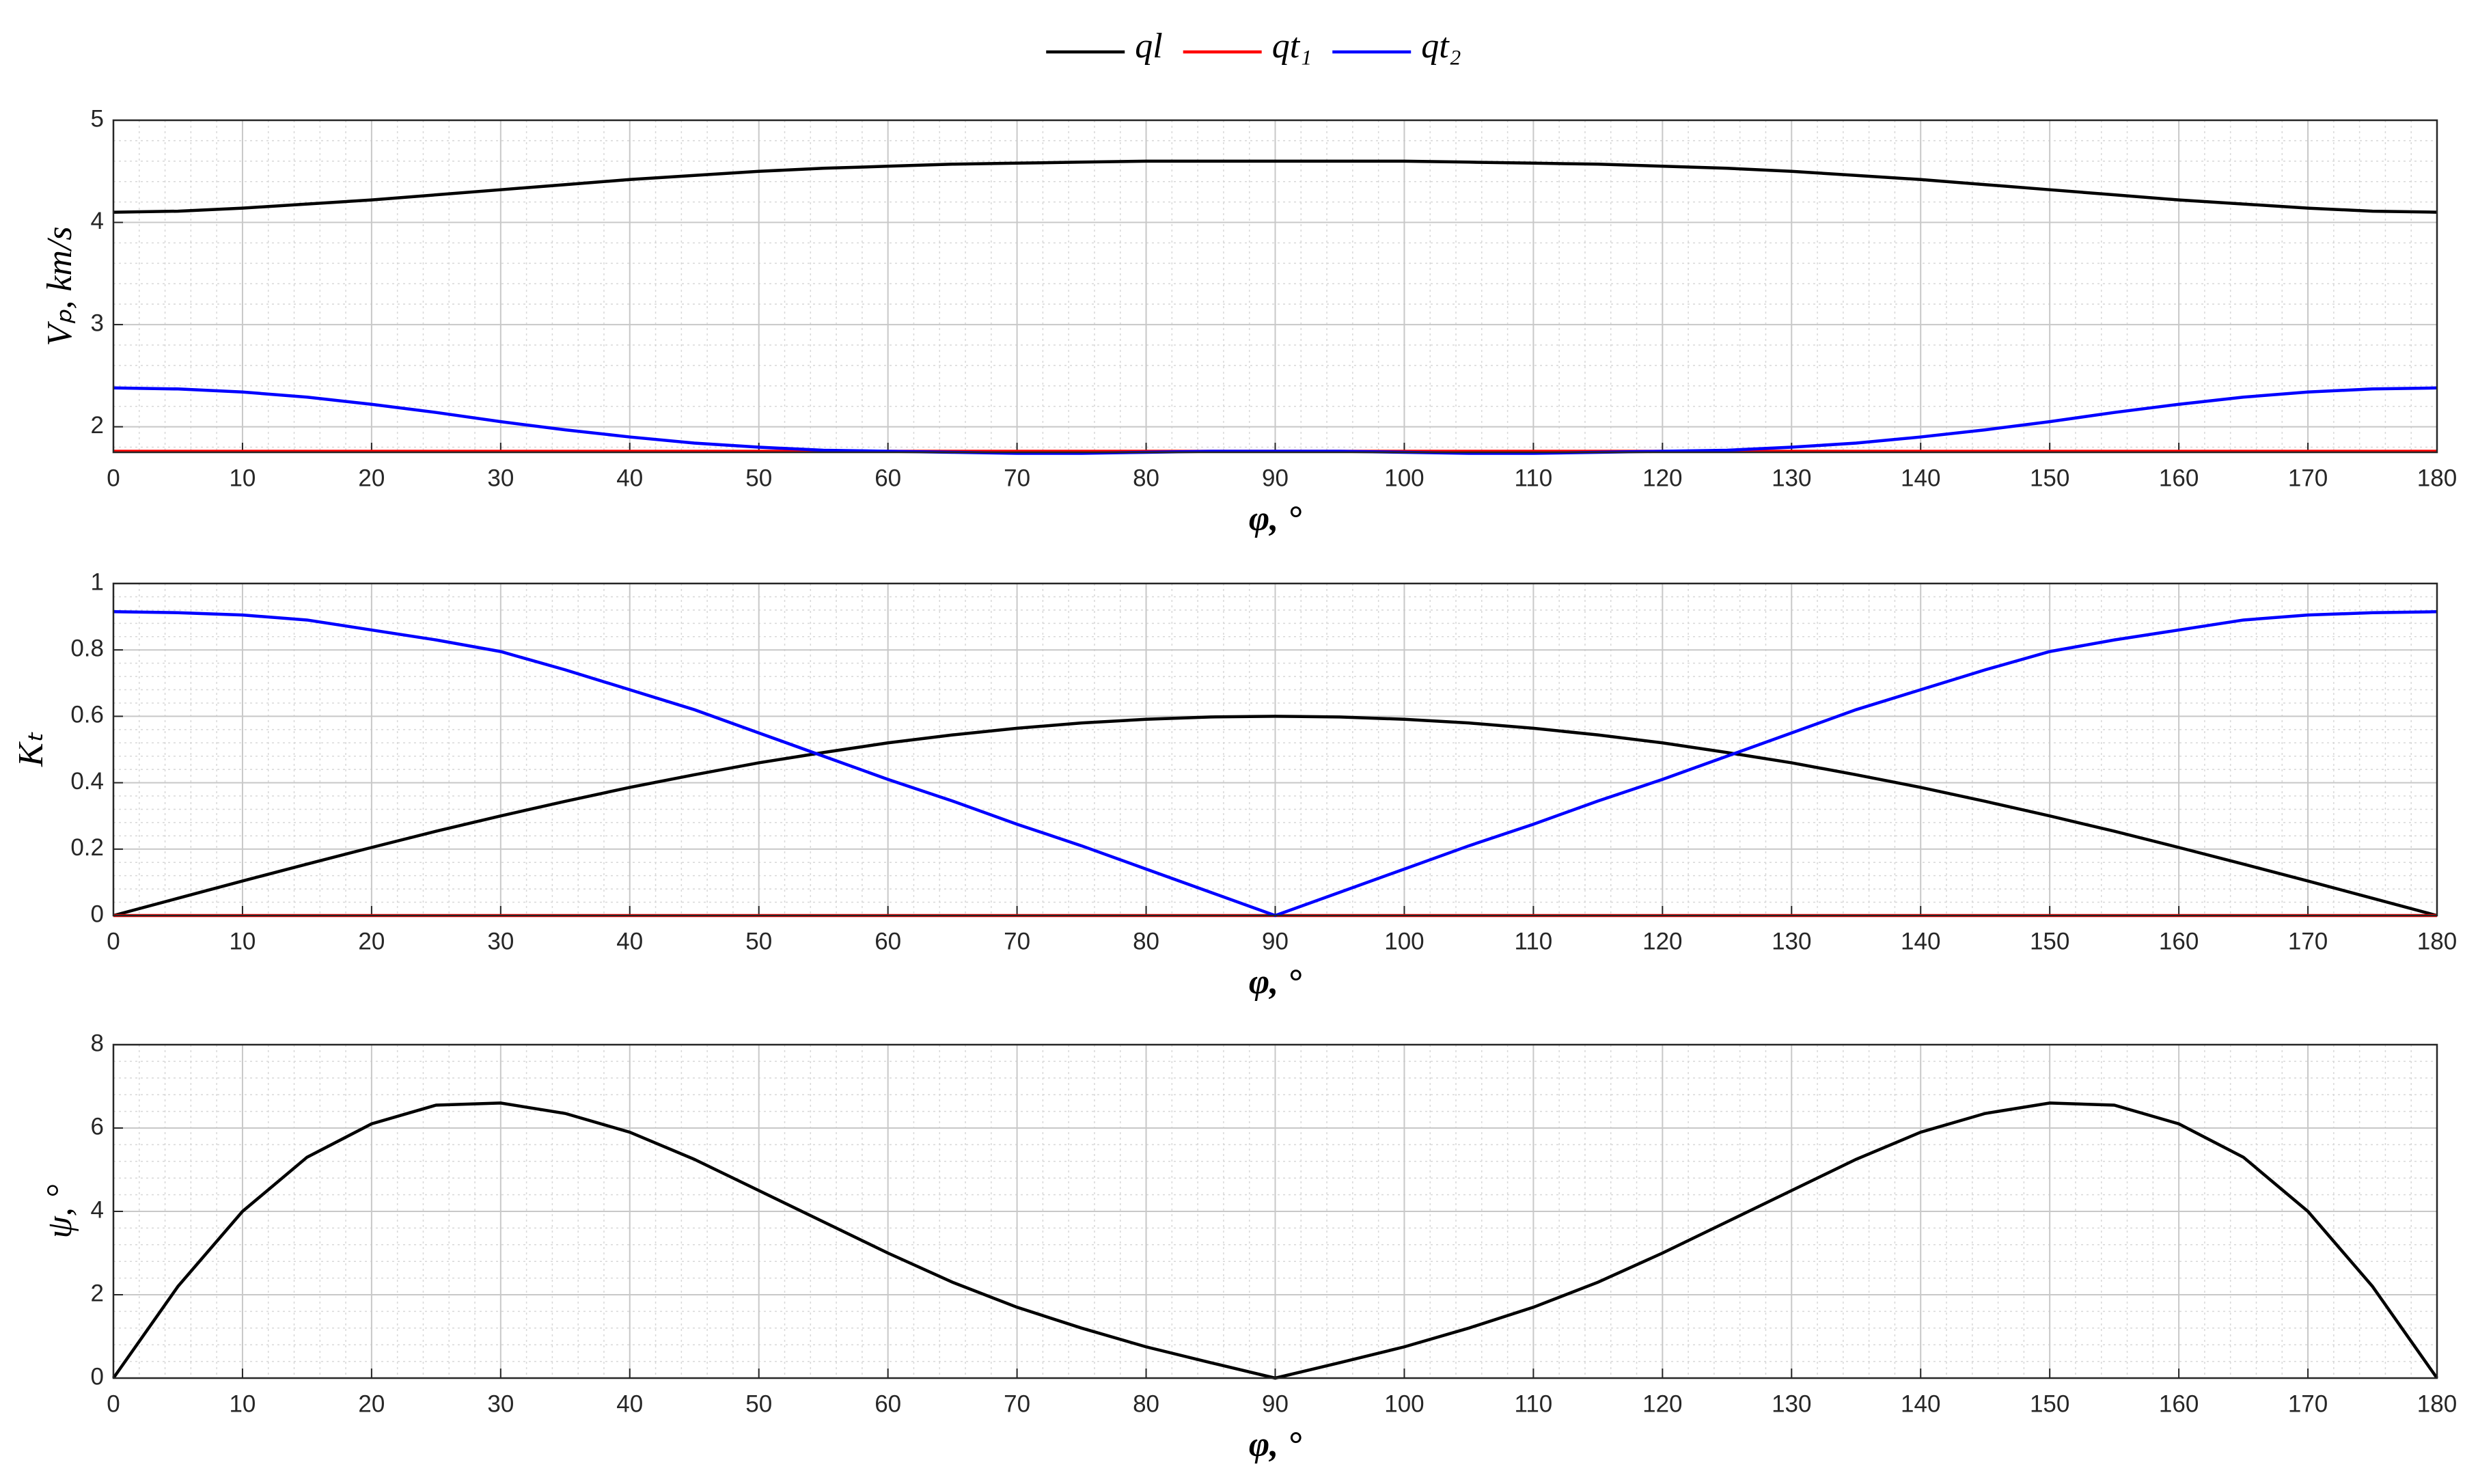 This screenshot has height=1484, width=2478. What do you see at coordinates (1148, 47) in the screenshot?
I see `legend-label: ql` at bounding box center [1148, 47].